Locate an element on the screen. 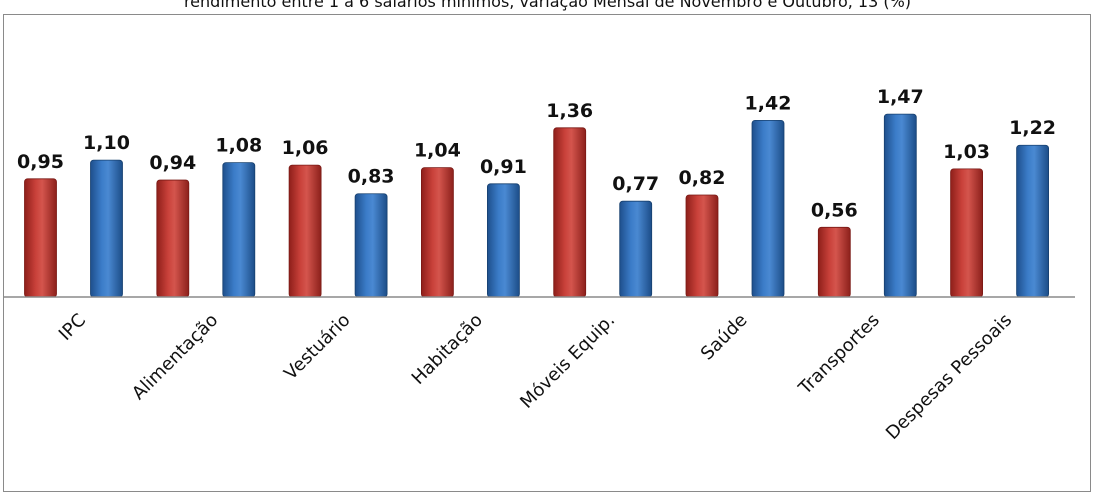  data-label-series1-8: 1,03 is located at coordinates (966, 152).